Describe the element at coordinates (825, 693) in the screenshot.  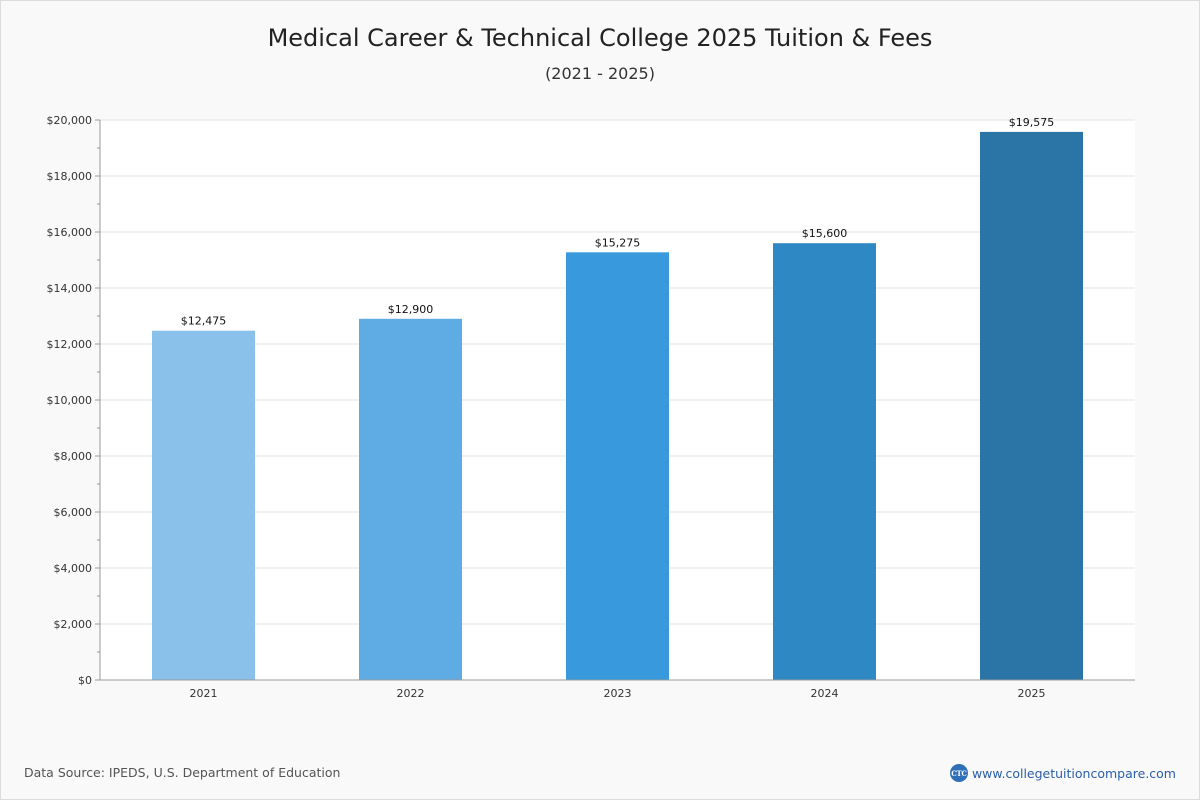
I see `x-tick-label: 2024` at that location.